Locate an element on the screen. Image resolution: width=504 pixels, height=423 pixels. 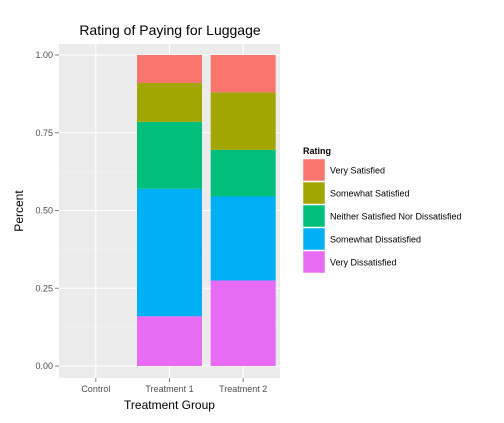
x-axis-title: Treatment Group is located at coordinates (169, 405).